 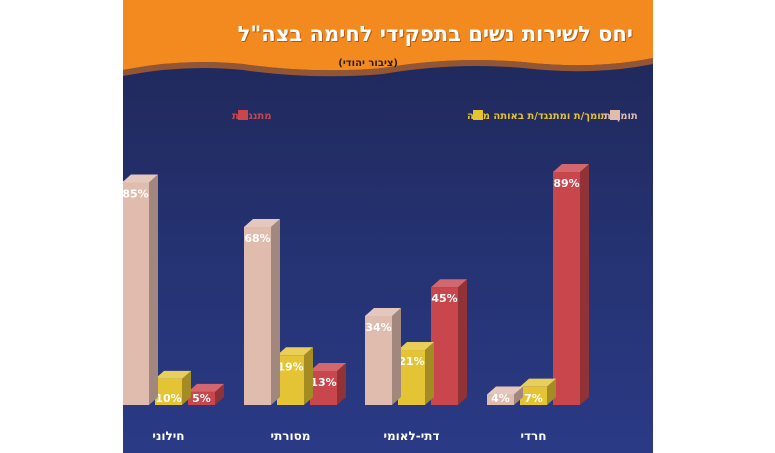 I want to click on value-label: 4%, so click(x=500, y=398).